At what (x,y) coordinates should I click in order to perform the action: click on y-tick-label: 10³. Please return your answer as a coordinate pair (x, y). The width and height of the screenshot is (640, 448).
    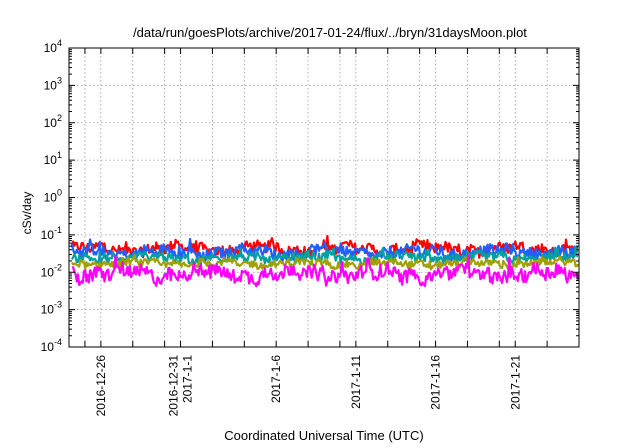
    Looking at the image, I should click on (53, 83).